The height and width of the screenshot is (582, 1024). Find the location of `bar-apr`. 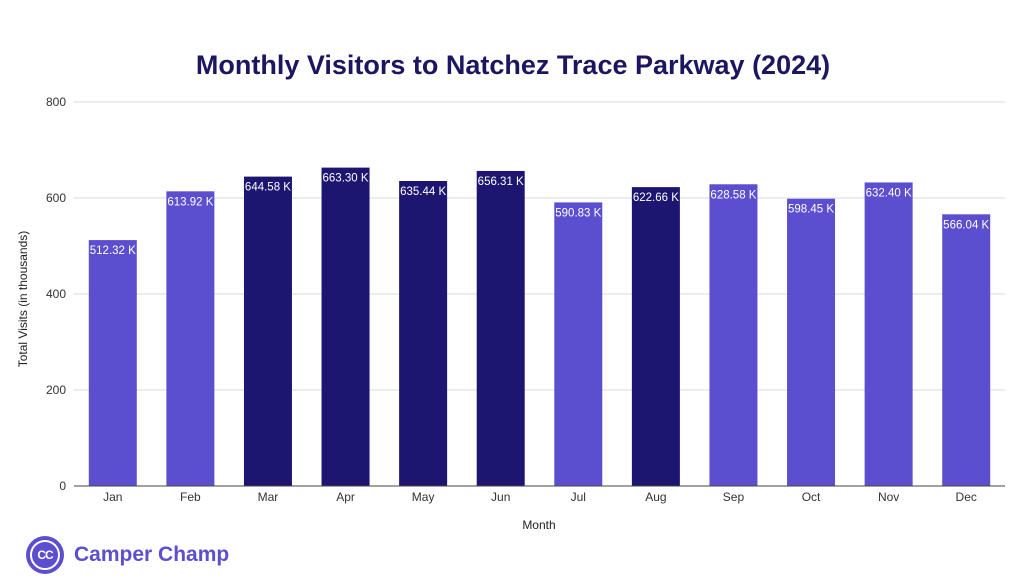

bar-apr is located at coordinates (345, 326).